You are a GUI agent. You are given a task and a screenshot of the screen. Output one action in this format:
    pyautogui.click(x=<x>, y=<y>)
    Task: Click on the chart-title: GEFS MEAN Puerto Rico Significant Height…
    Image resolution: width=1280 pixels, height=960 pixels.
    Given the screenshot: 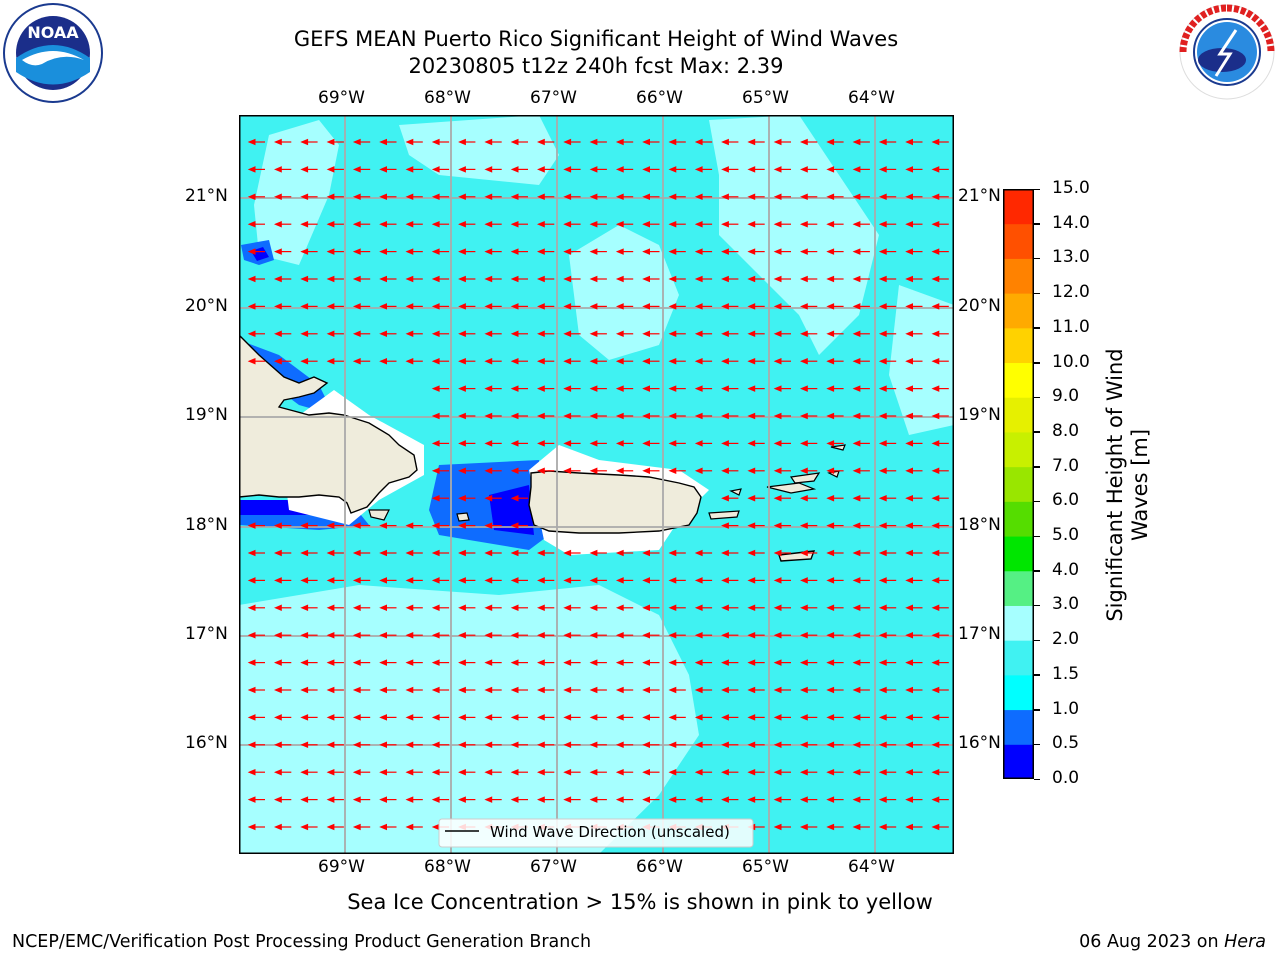 What is the action you would take?
    pyautogui.click(x=596, y=39)
    